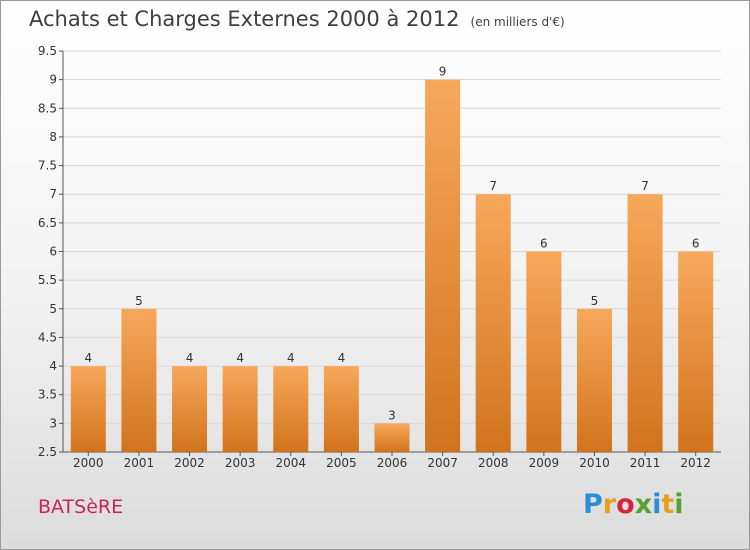  I want to click on bar-2003, so click(240, 409).